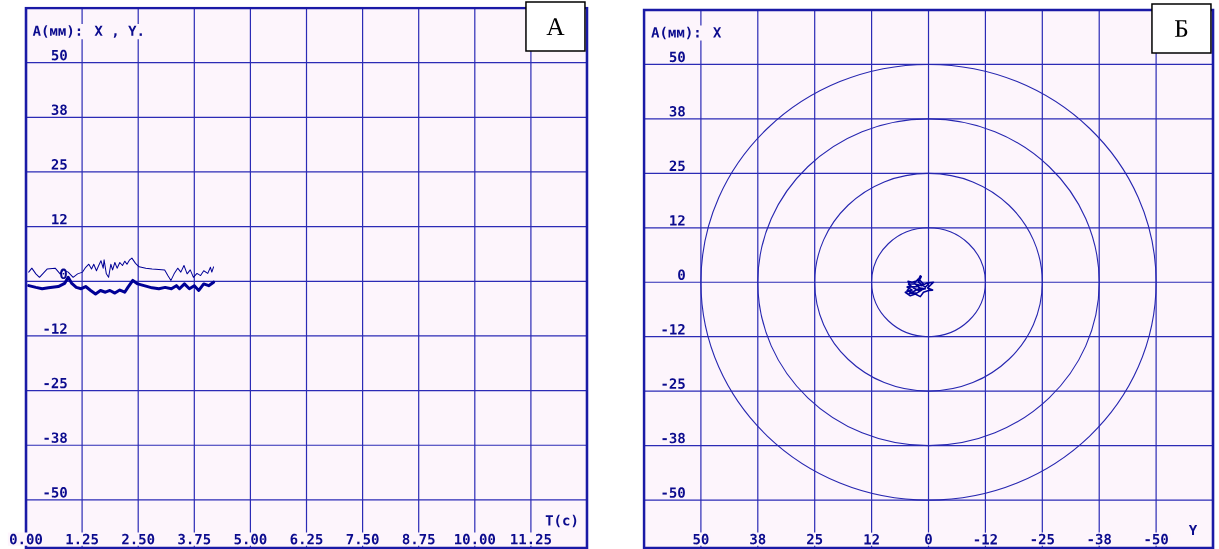 The width and height of the screenshot is (1219, 549). Describe the element at coordinates (555, 26) in the screenshot. I see `chart-title: А` at that location.